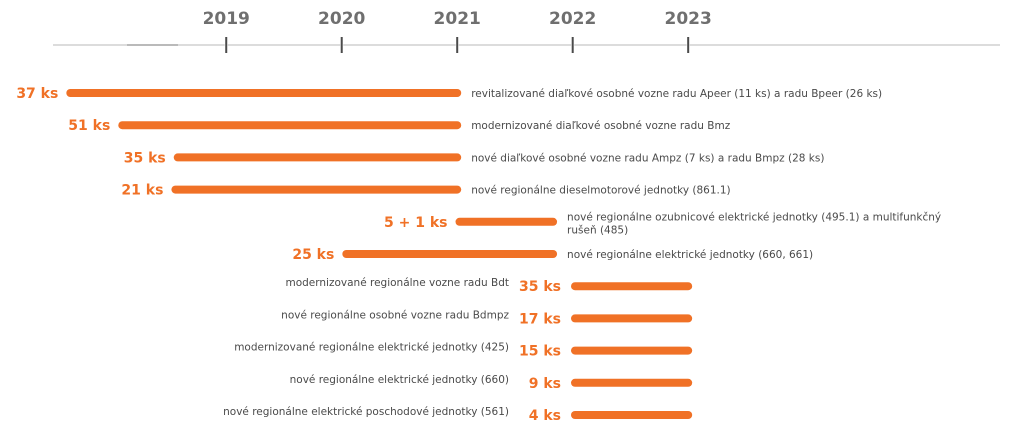 Image resolution: width=1024 pixels, height=440 pixels. I want to click on item-description: modernizované regionálne vozne radu Bdt, so click(397, 283).